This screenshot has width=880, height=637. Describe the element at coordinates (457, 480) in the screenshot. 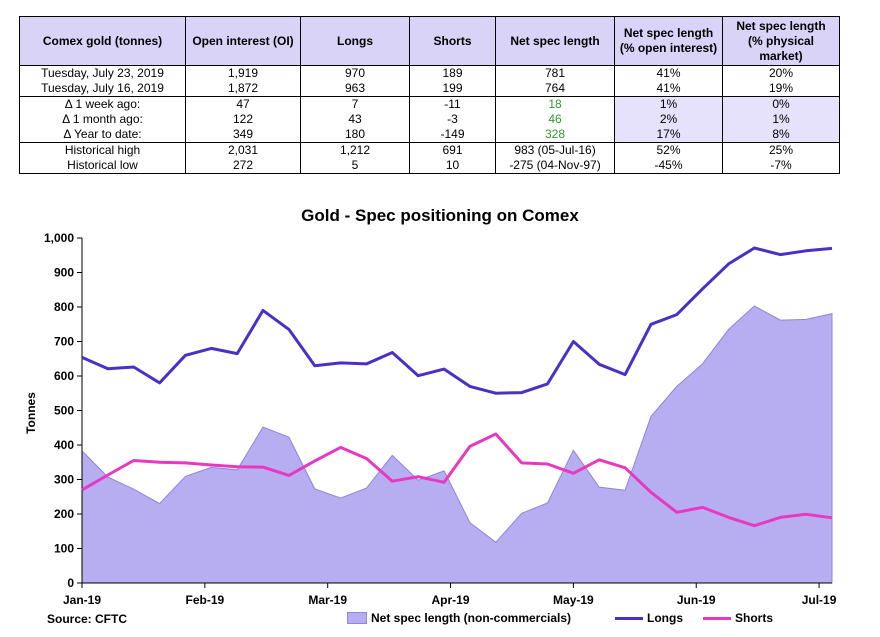

I see `series-line-shorts` at that location.